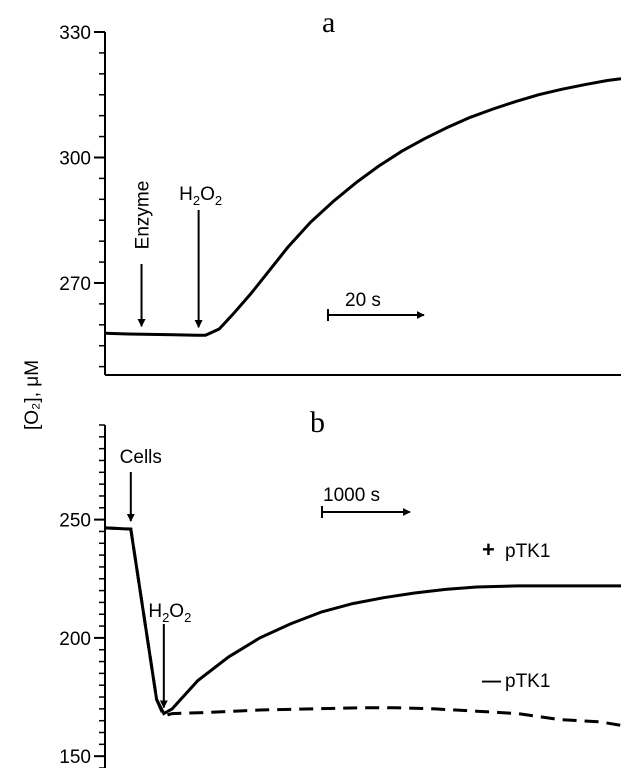 The width and height of the screenshot is (621, 768). What do you see at coordinates (75, 521) in the screenshot?
I see `y-tick-label: 250` at bounding box center [75, 521].